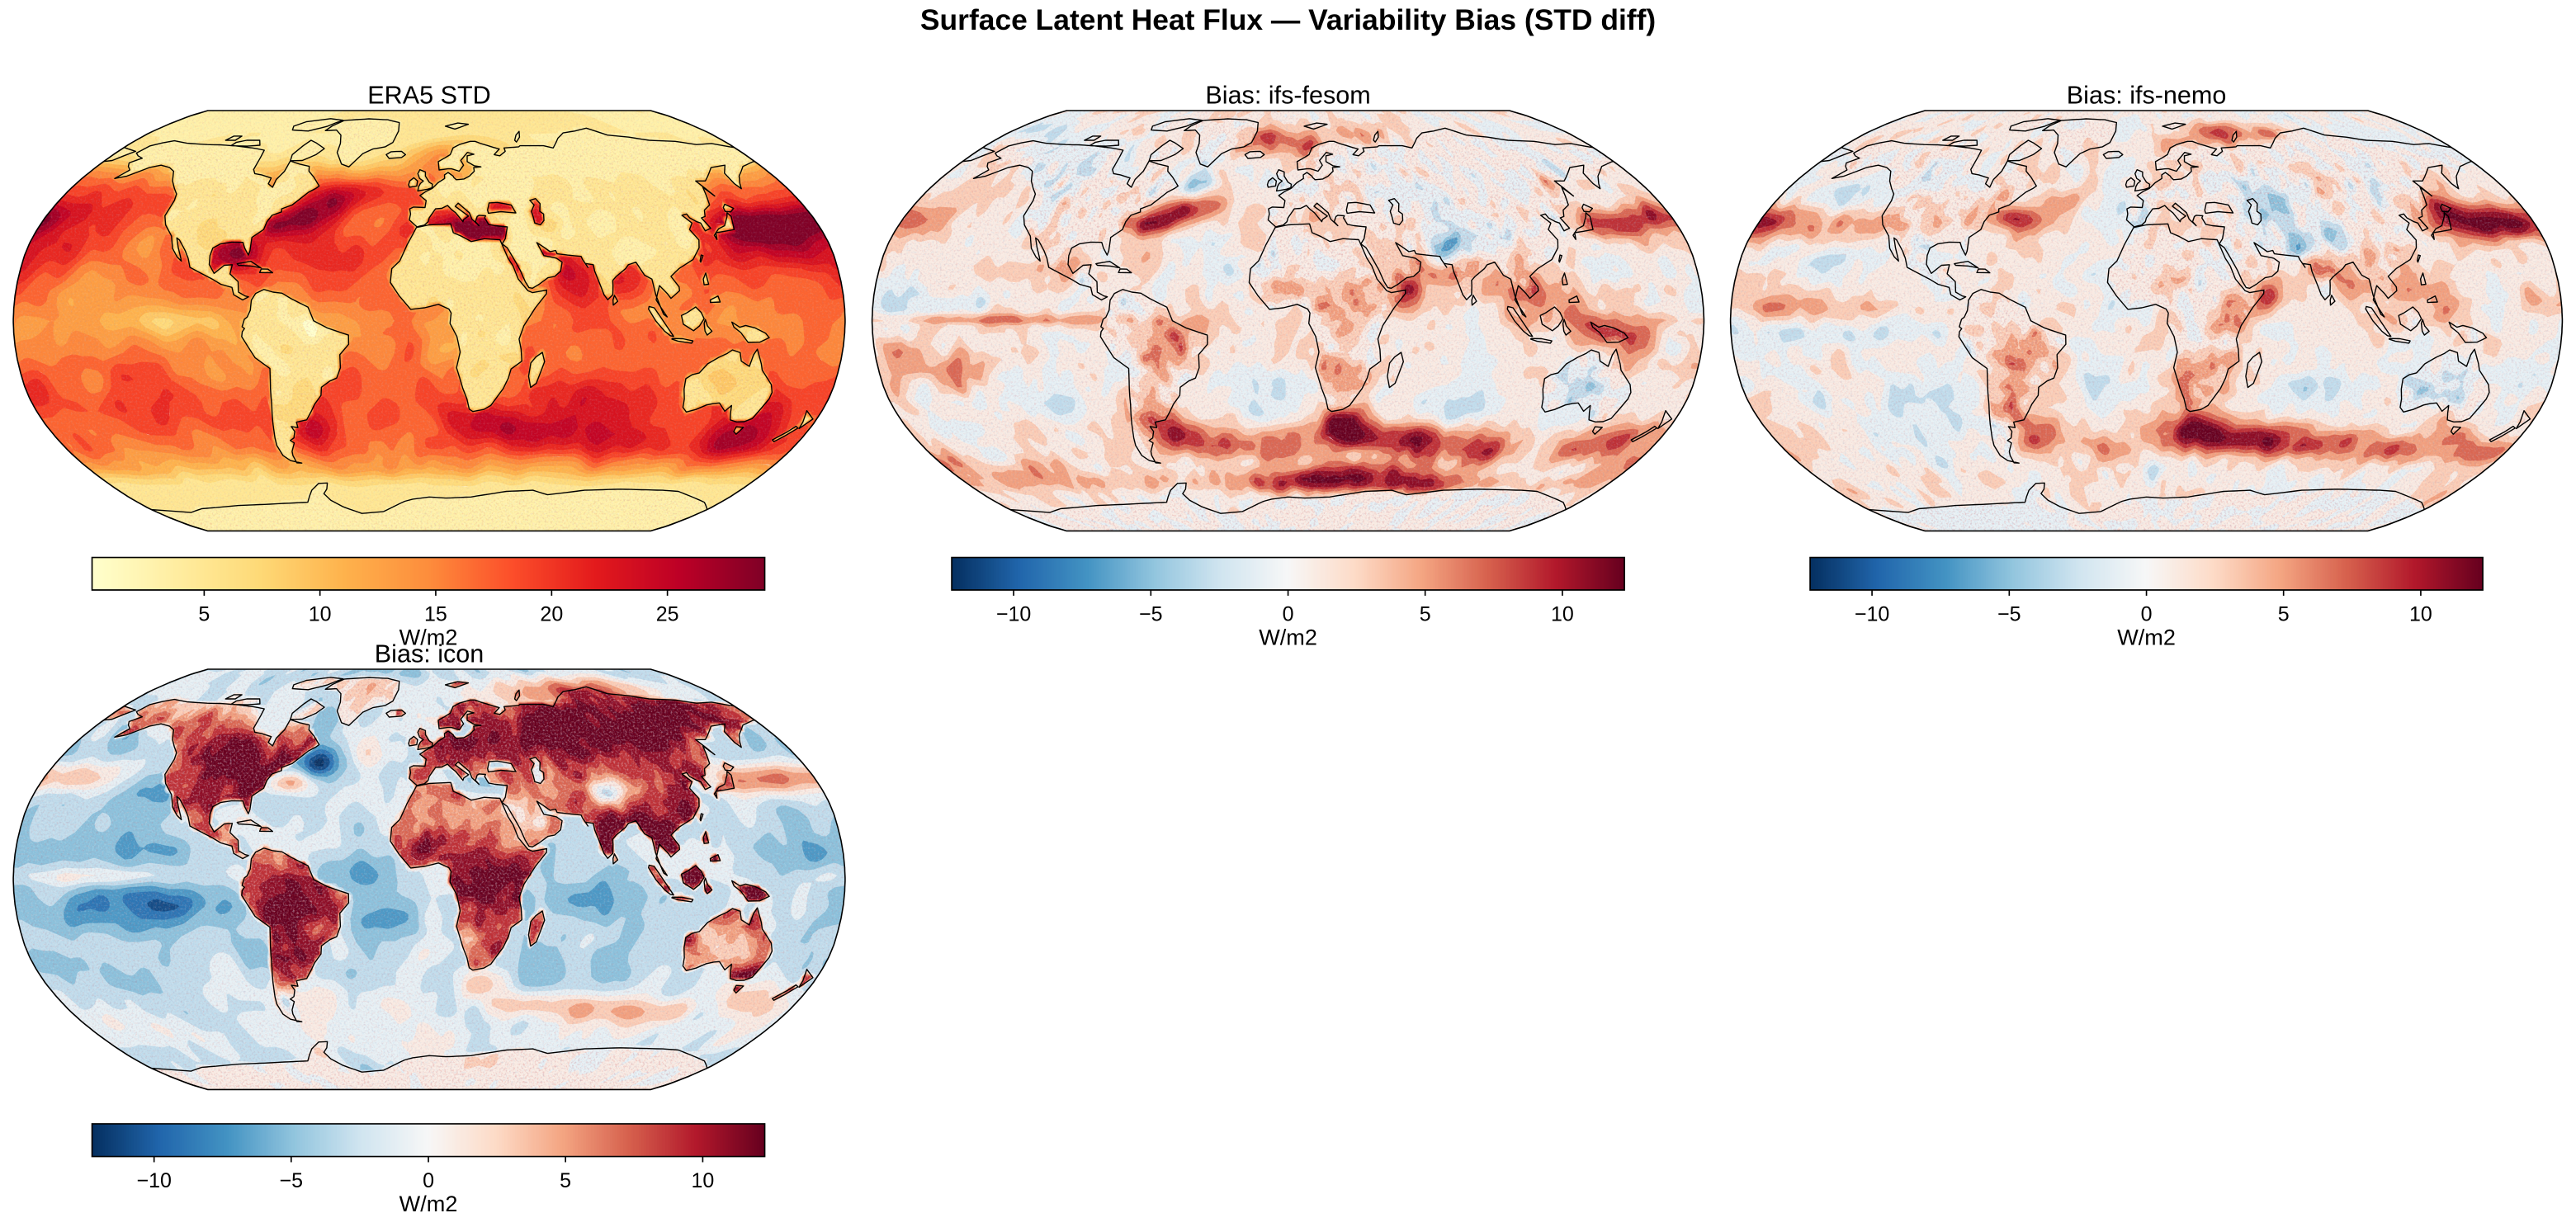  I want to click on svg-text: 15, so click(436, 613).